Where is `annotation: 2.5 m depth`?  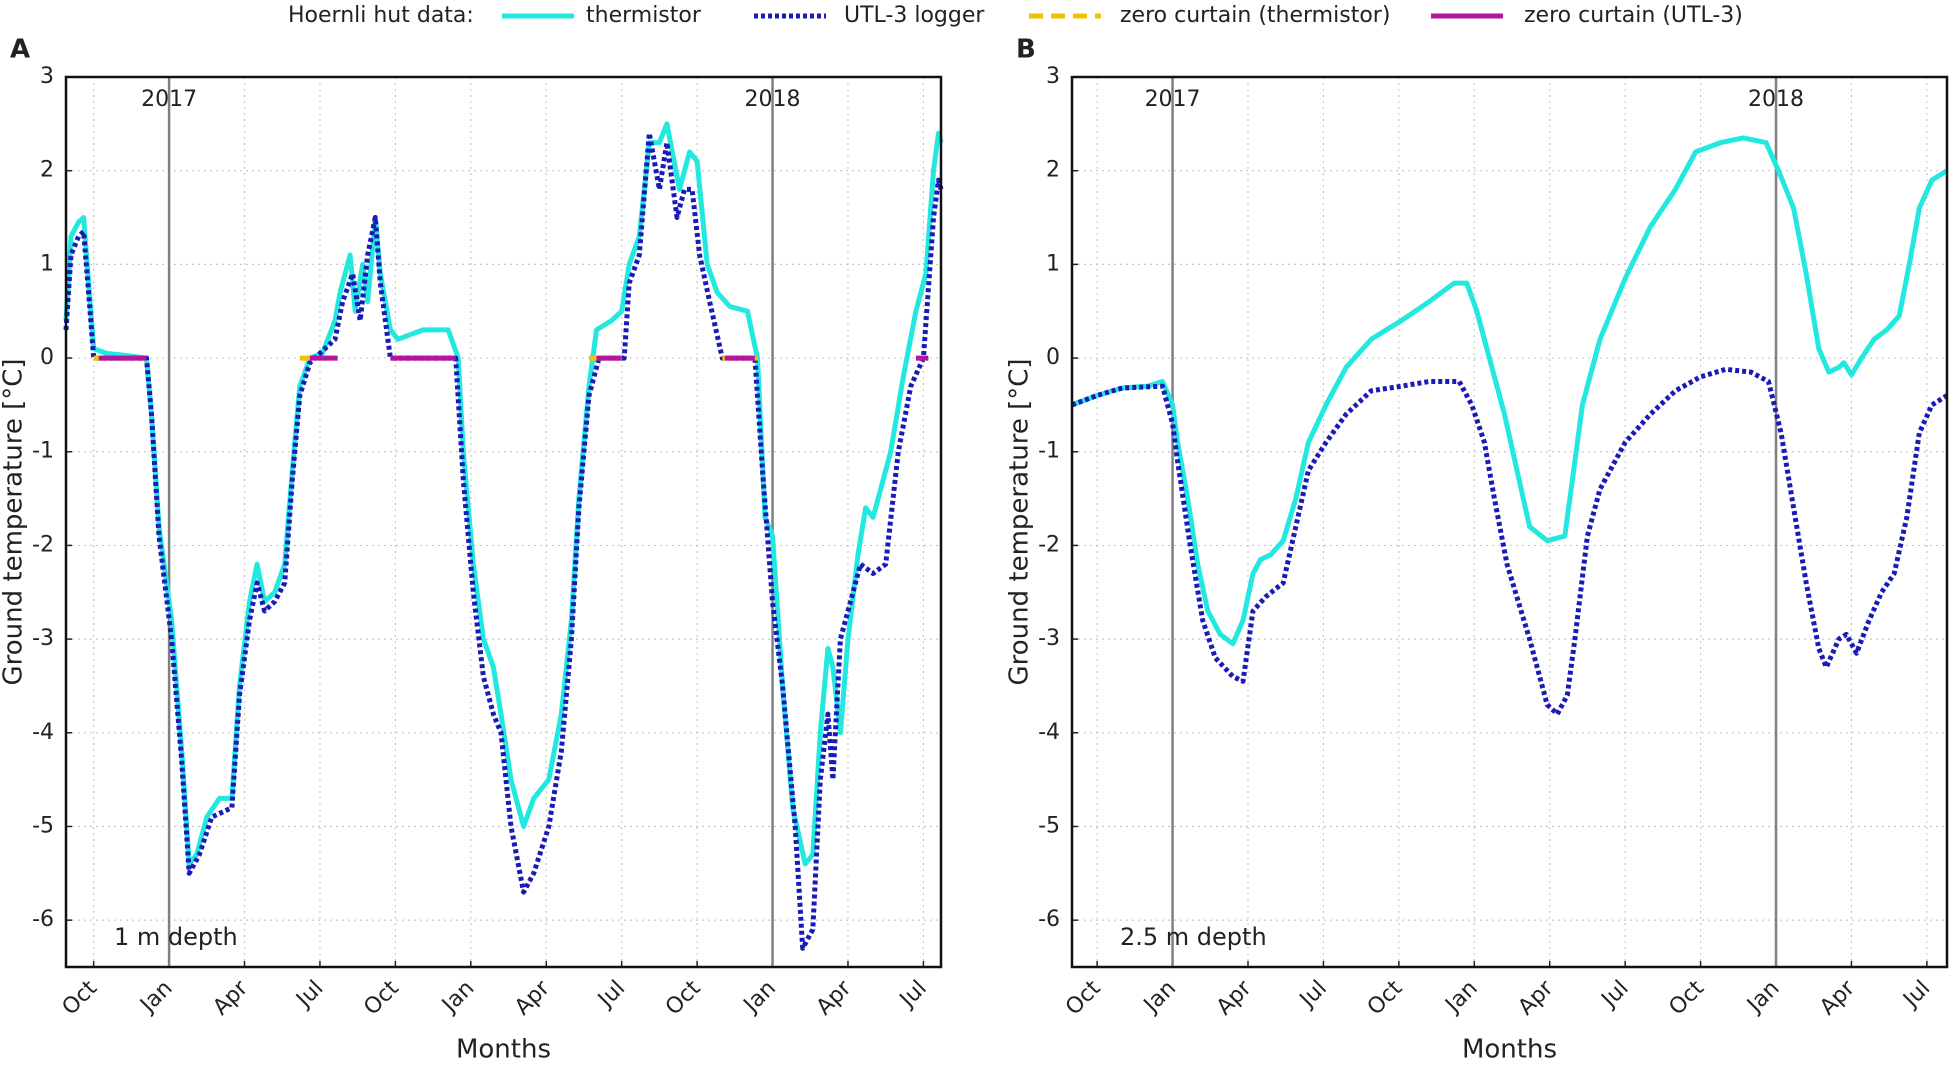 annotation: 2.5 m depth is located at coordinates (1193, 937).